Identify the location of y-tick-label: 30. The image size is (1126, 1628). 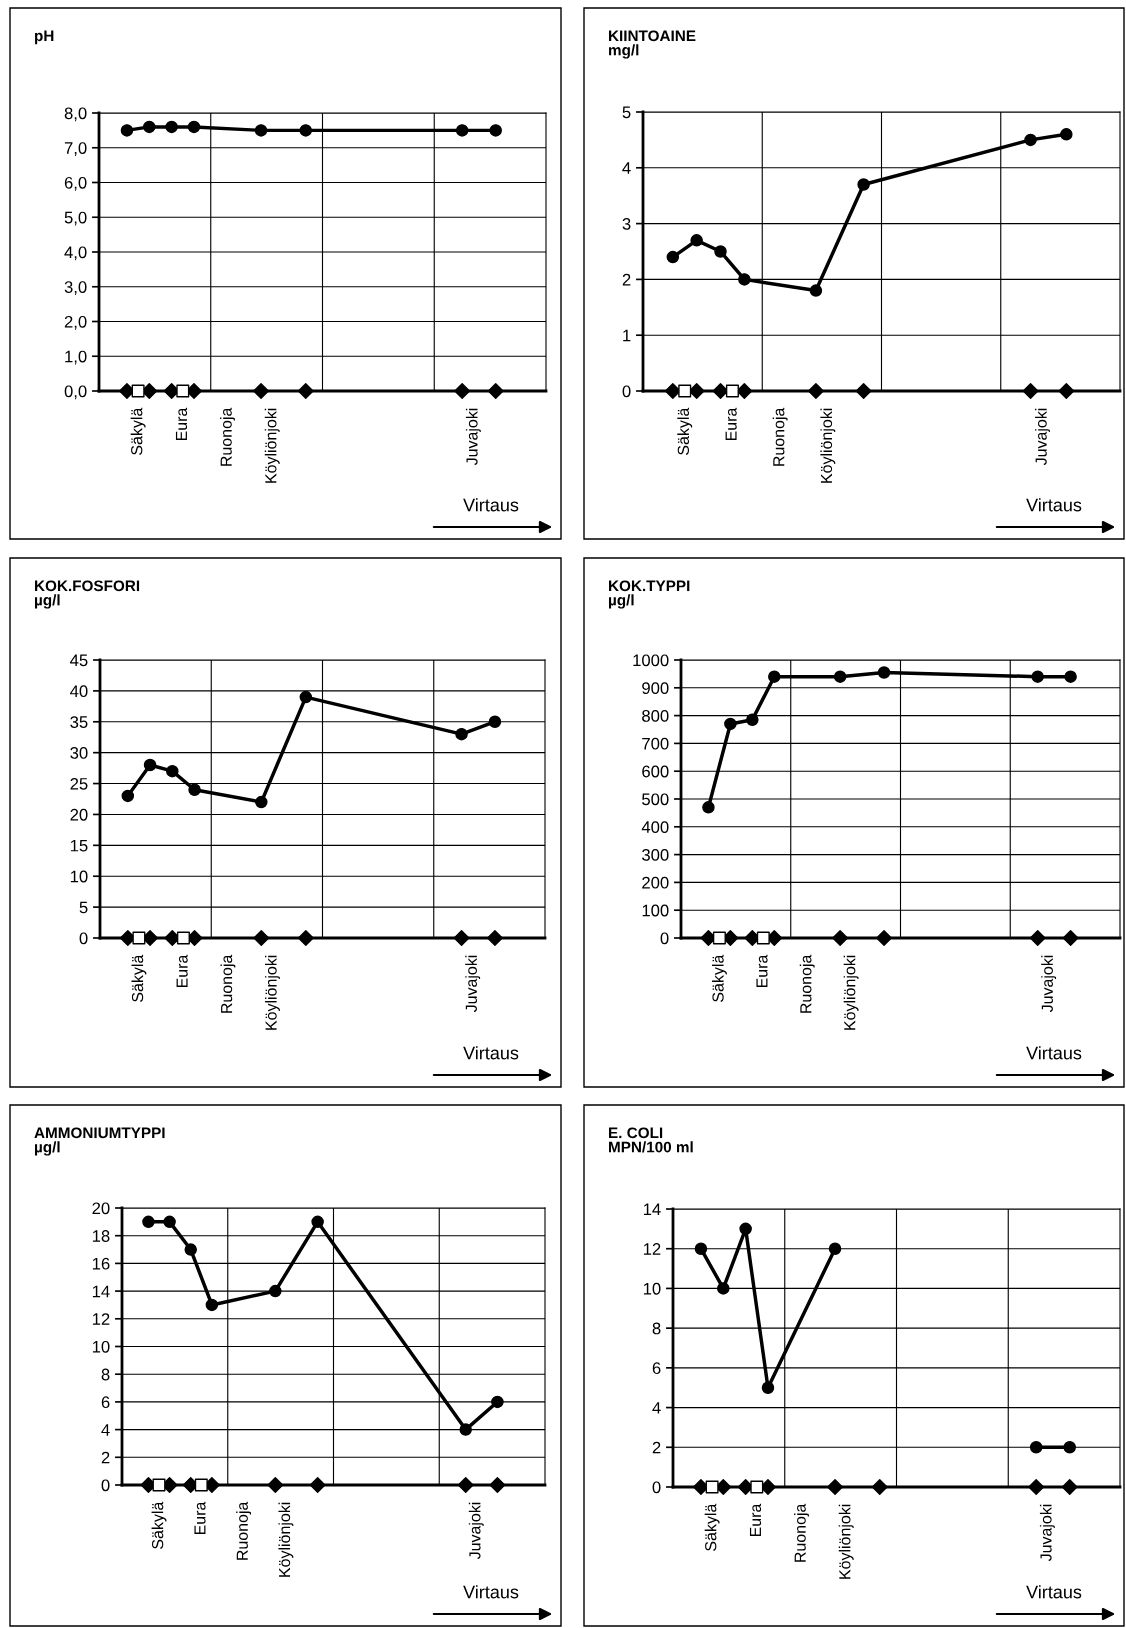
(79, 753).